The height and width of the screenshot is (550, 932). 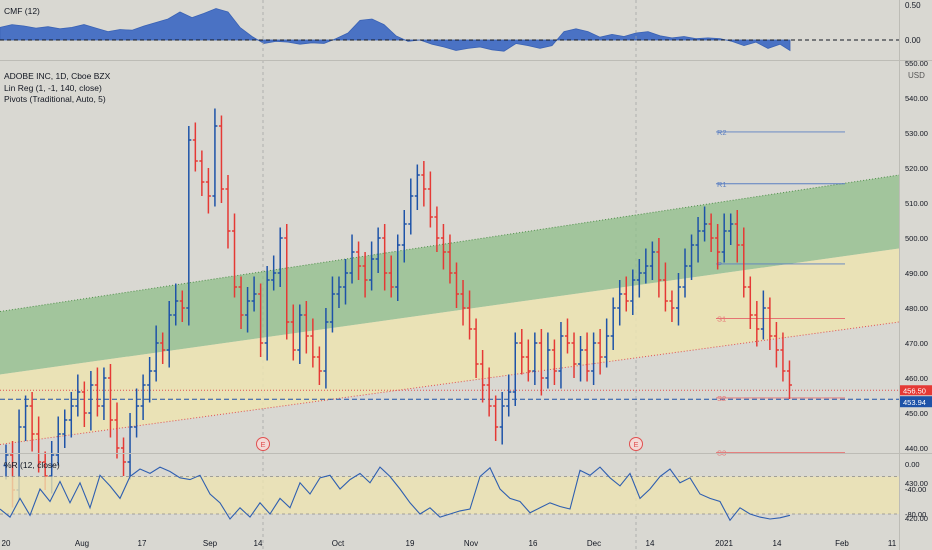 What do you see at coordinates (722, 132) in the screenshot?
I see `pivot-label-r2: R2` at bounding box center [722, 132].